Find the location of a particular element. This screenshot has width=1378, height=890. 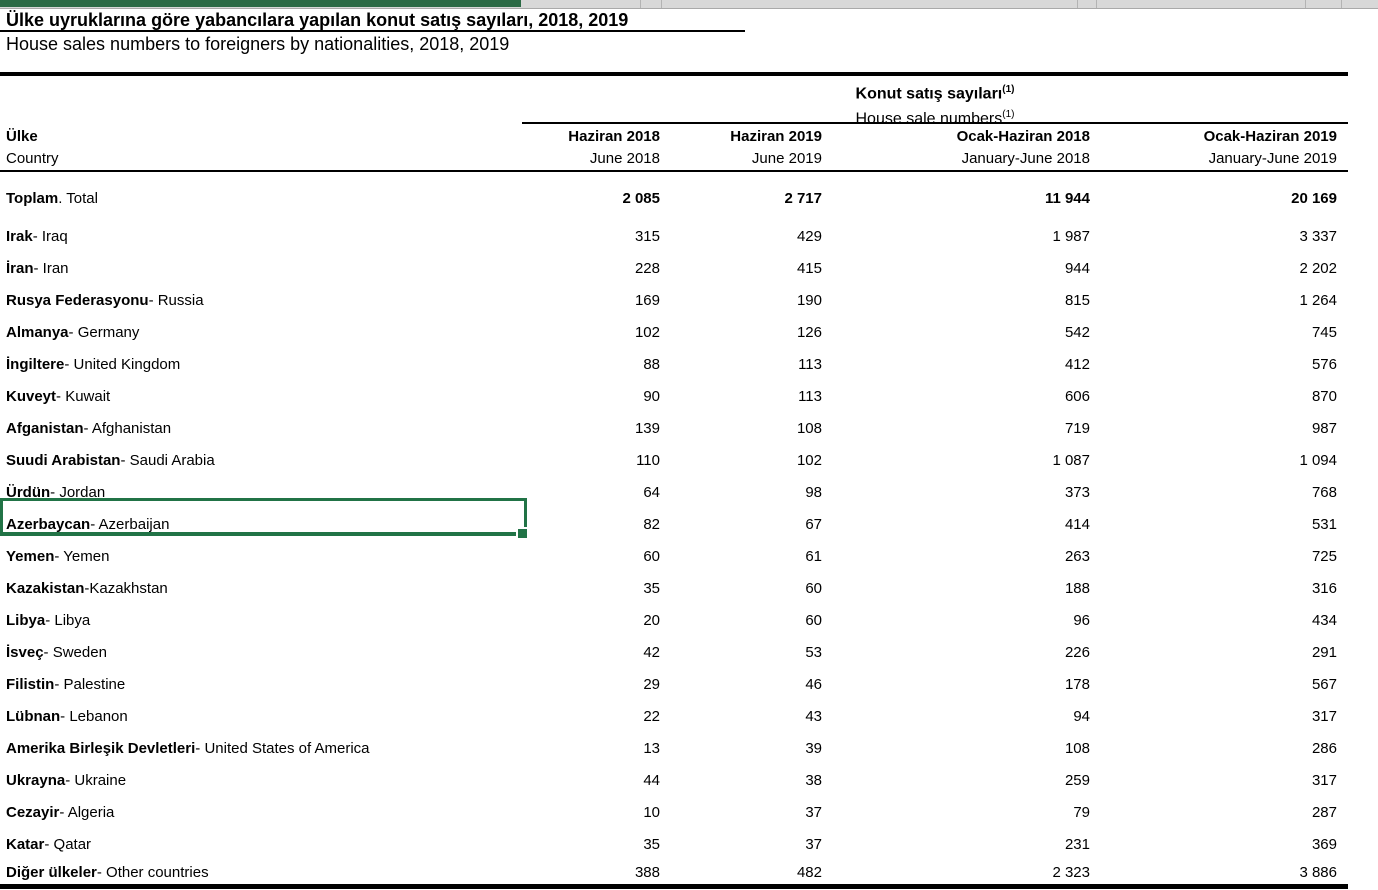

value-cell: 2 717 is located at coordinates (803, 198).